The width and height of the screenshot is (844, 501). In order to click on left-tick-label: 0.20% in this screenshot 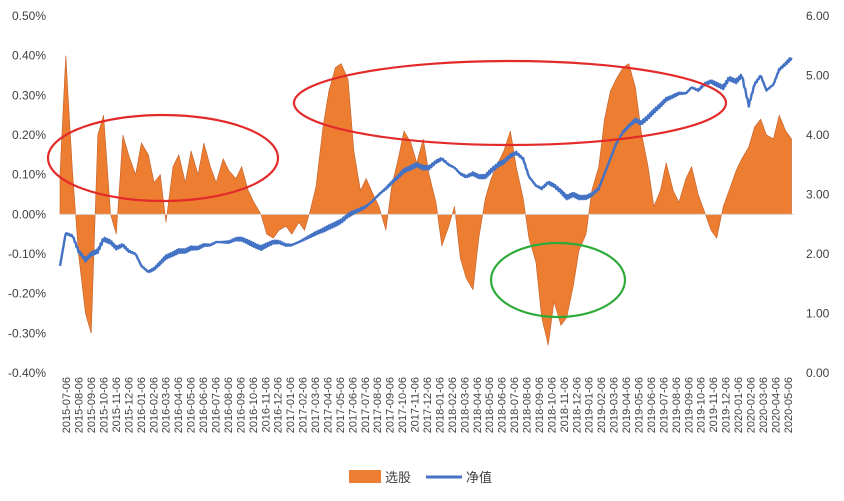, I will do `click(29, 135)`.